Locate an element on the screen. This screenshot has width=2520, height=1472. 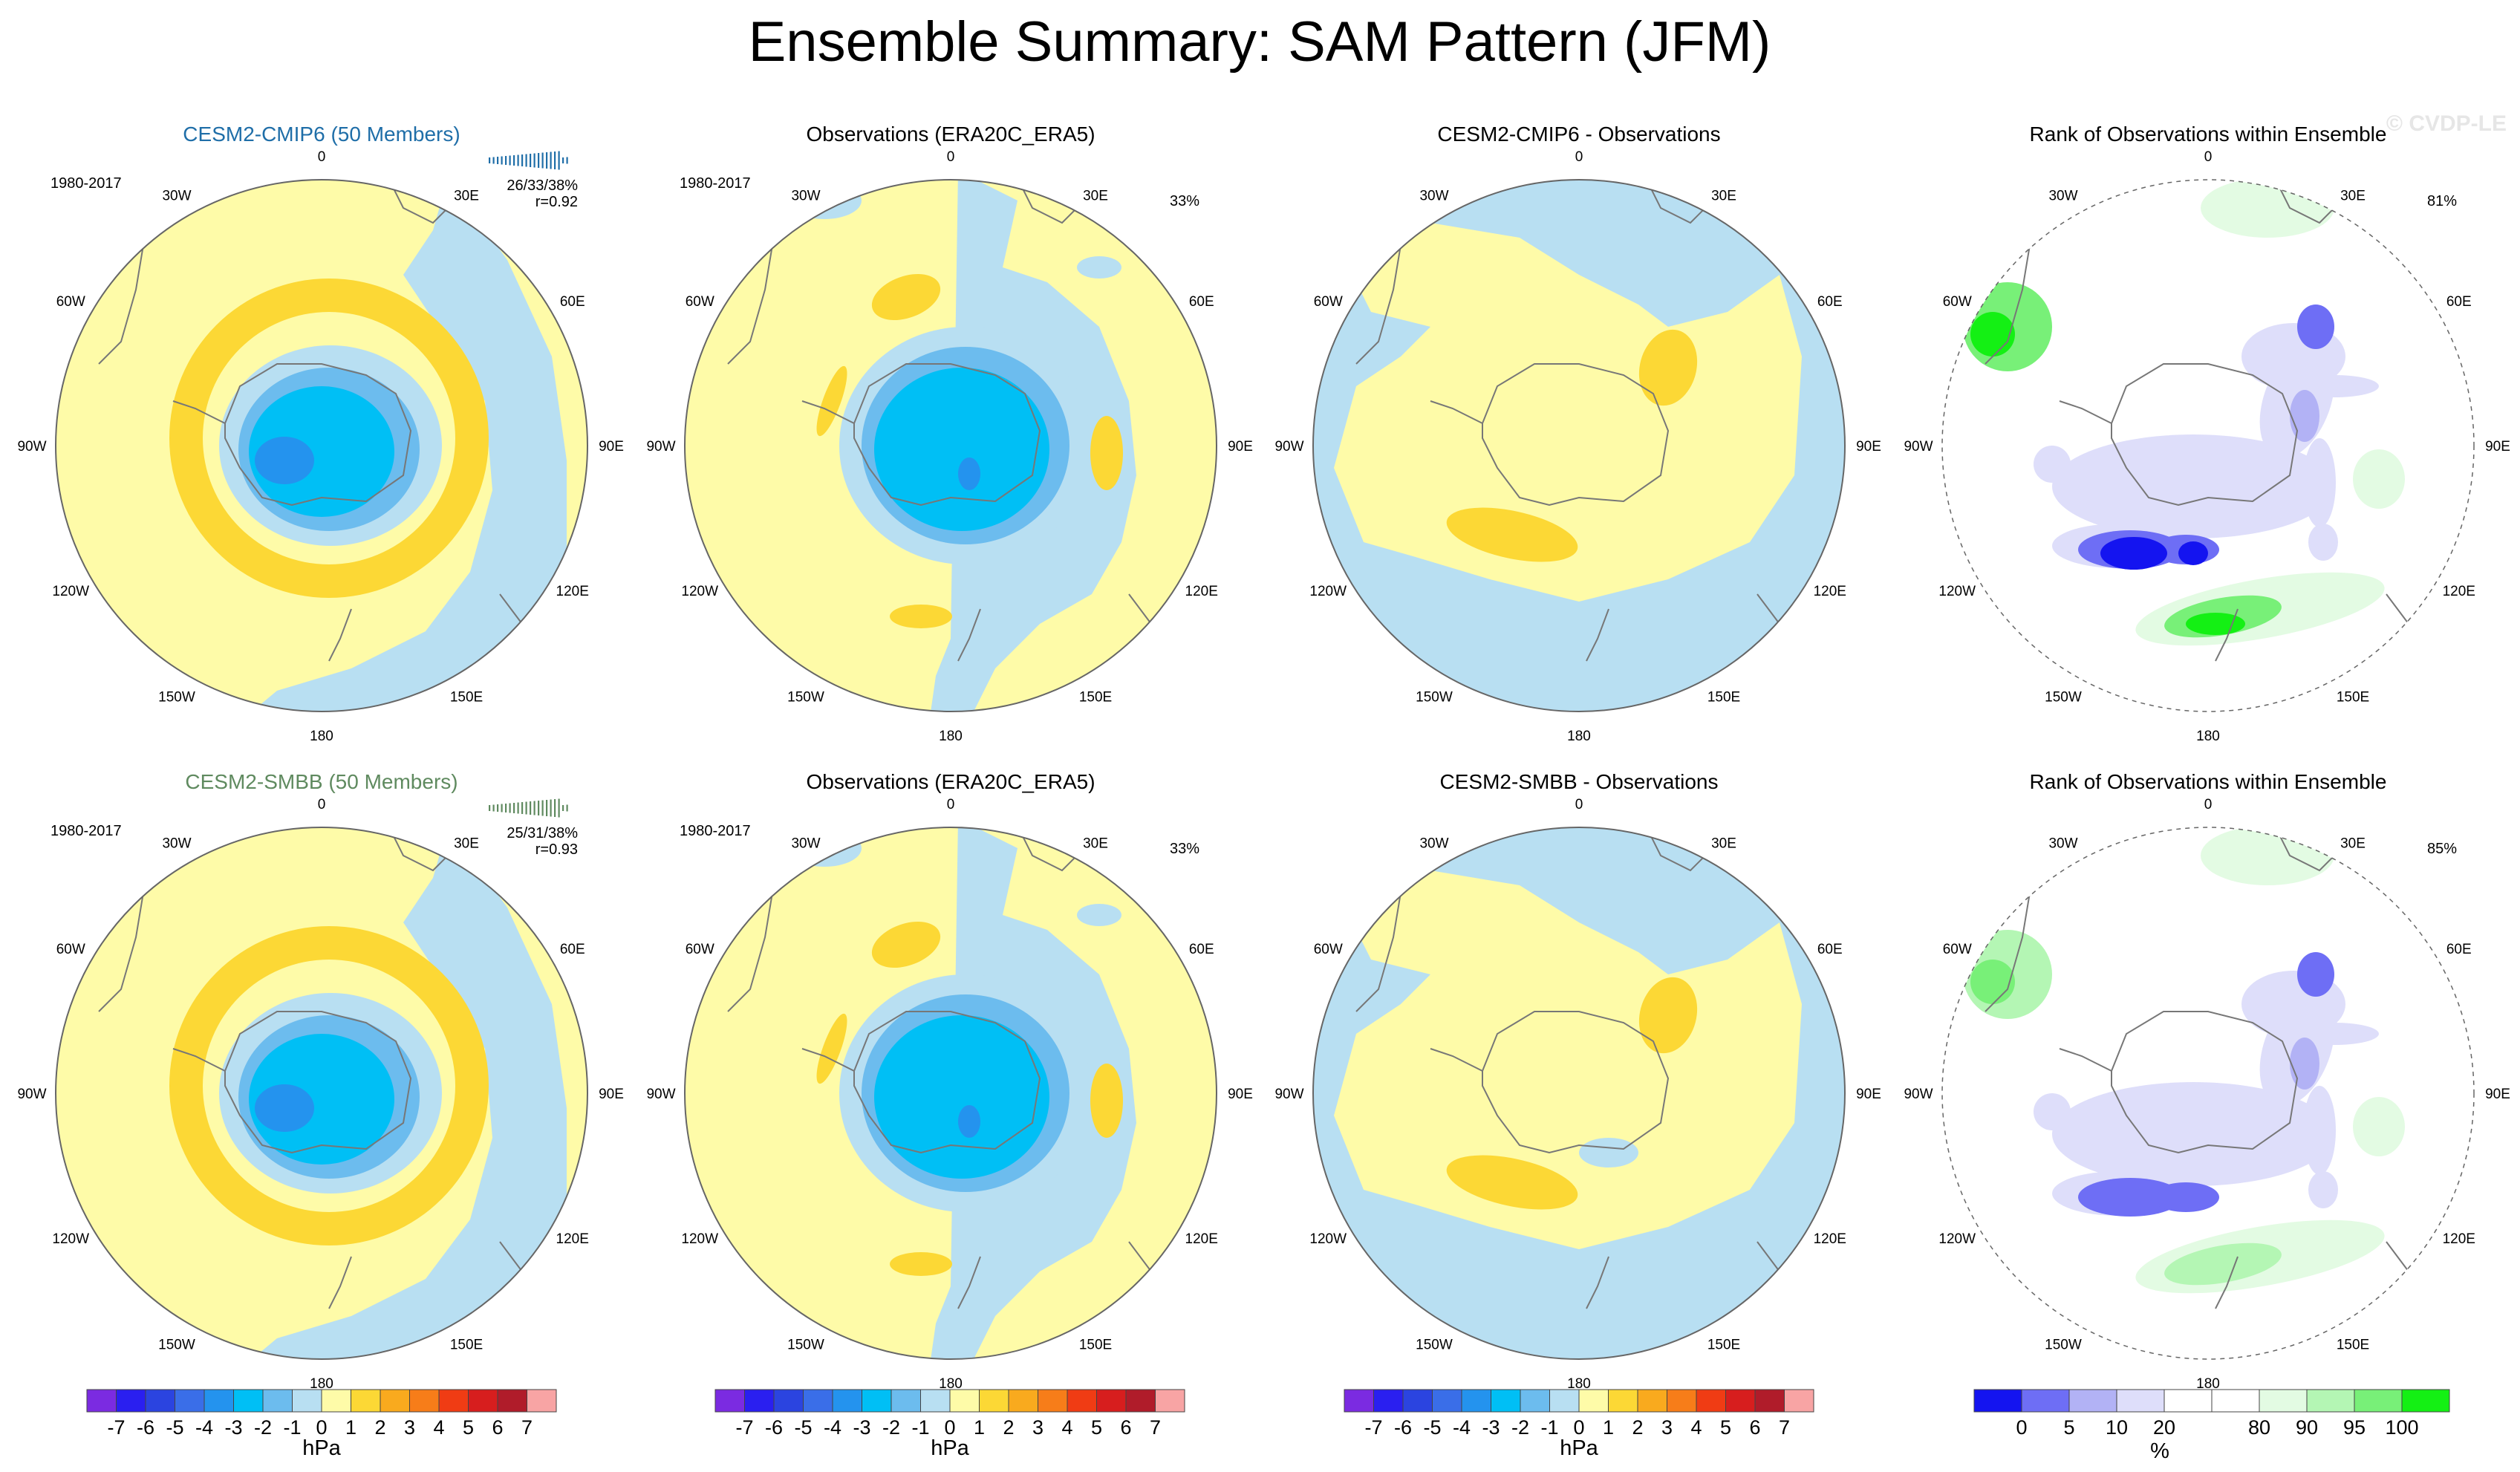
colorbar-tick: 1 is located at coordinates (351, 1428).